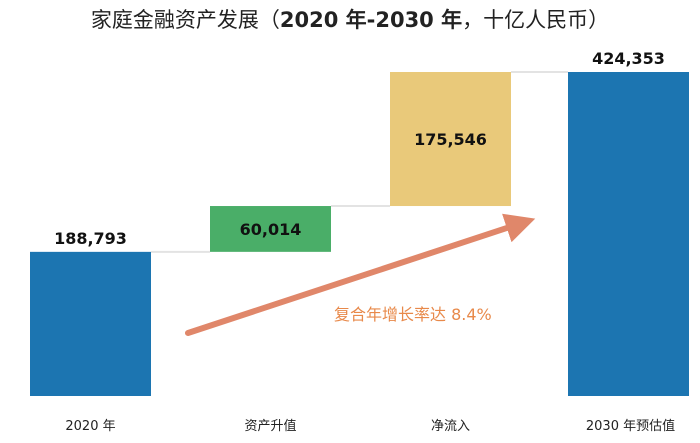 This screenshot has width=700, height=443. I want to click on chart-title-years: 2020 年-2030 年, so click(371, 20).